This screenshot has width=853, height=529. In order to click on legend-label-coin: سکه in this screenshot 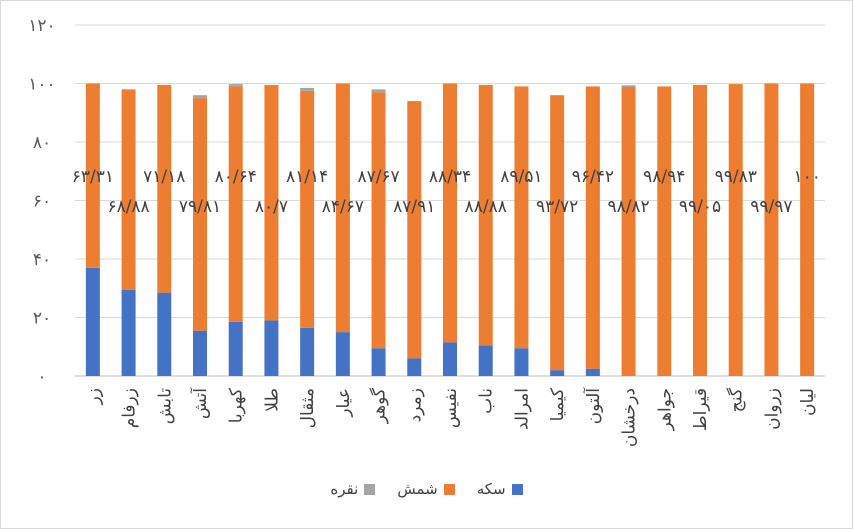, I will do `click(491, 489)`.